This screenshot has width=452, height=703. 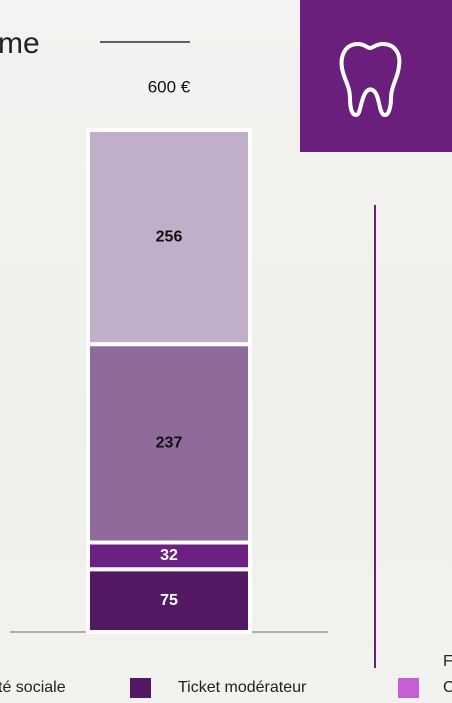 What do you see at coordinates (169, 443) in the screenshot?
I see `data-label: 237` at bounding box center [169, 443].